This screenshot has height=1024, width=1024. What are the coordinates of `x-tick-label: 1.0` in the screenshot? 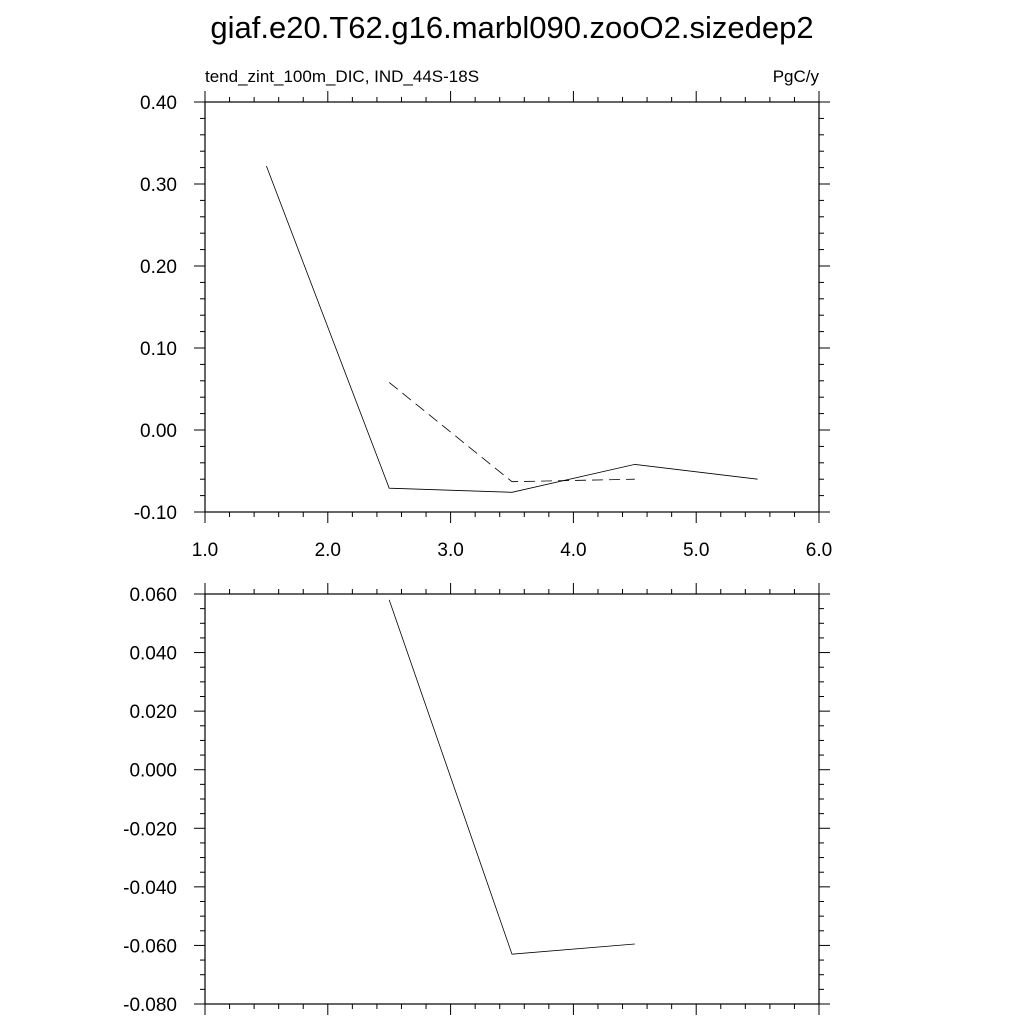 It's located at (205, 550).